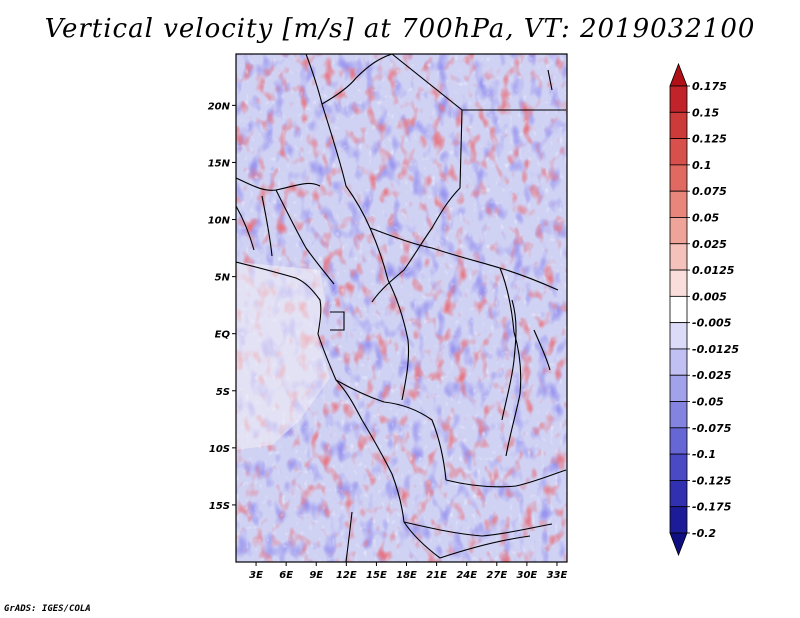  I want to click on legend-label: -0.1, so click(704, 454).